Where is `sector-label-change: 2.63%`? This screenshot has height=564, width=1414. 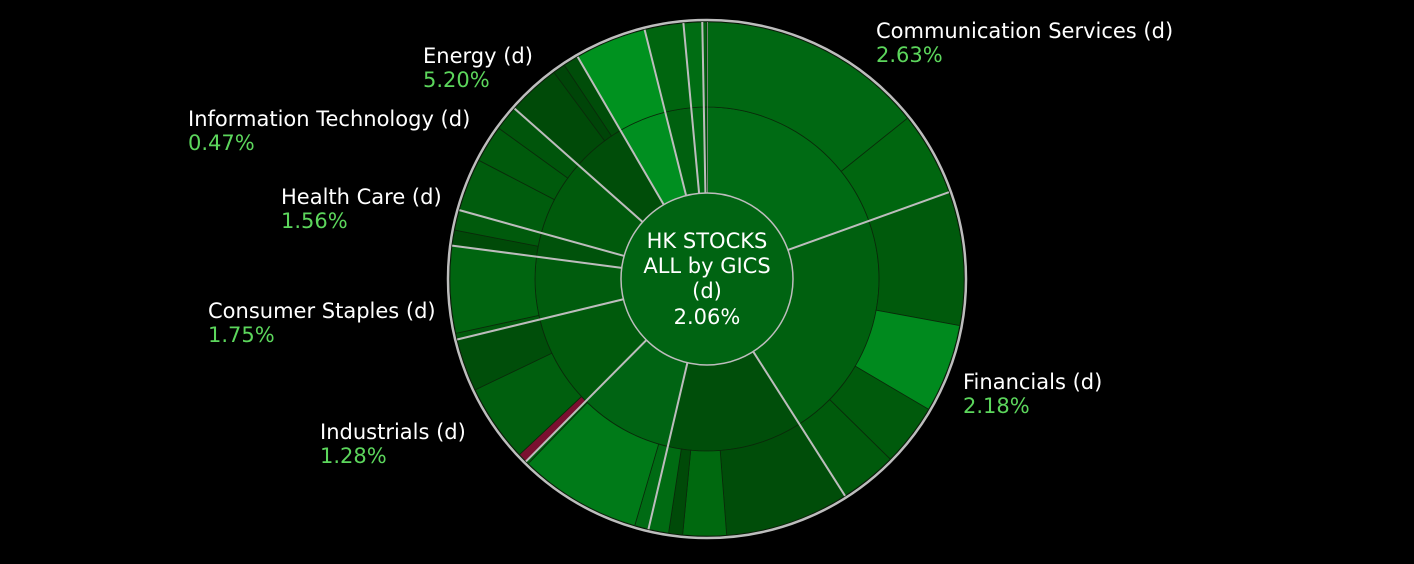 sector-label-change: 2.63% is located at coordinates (909, 55).